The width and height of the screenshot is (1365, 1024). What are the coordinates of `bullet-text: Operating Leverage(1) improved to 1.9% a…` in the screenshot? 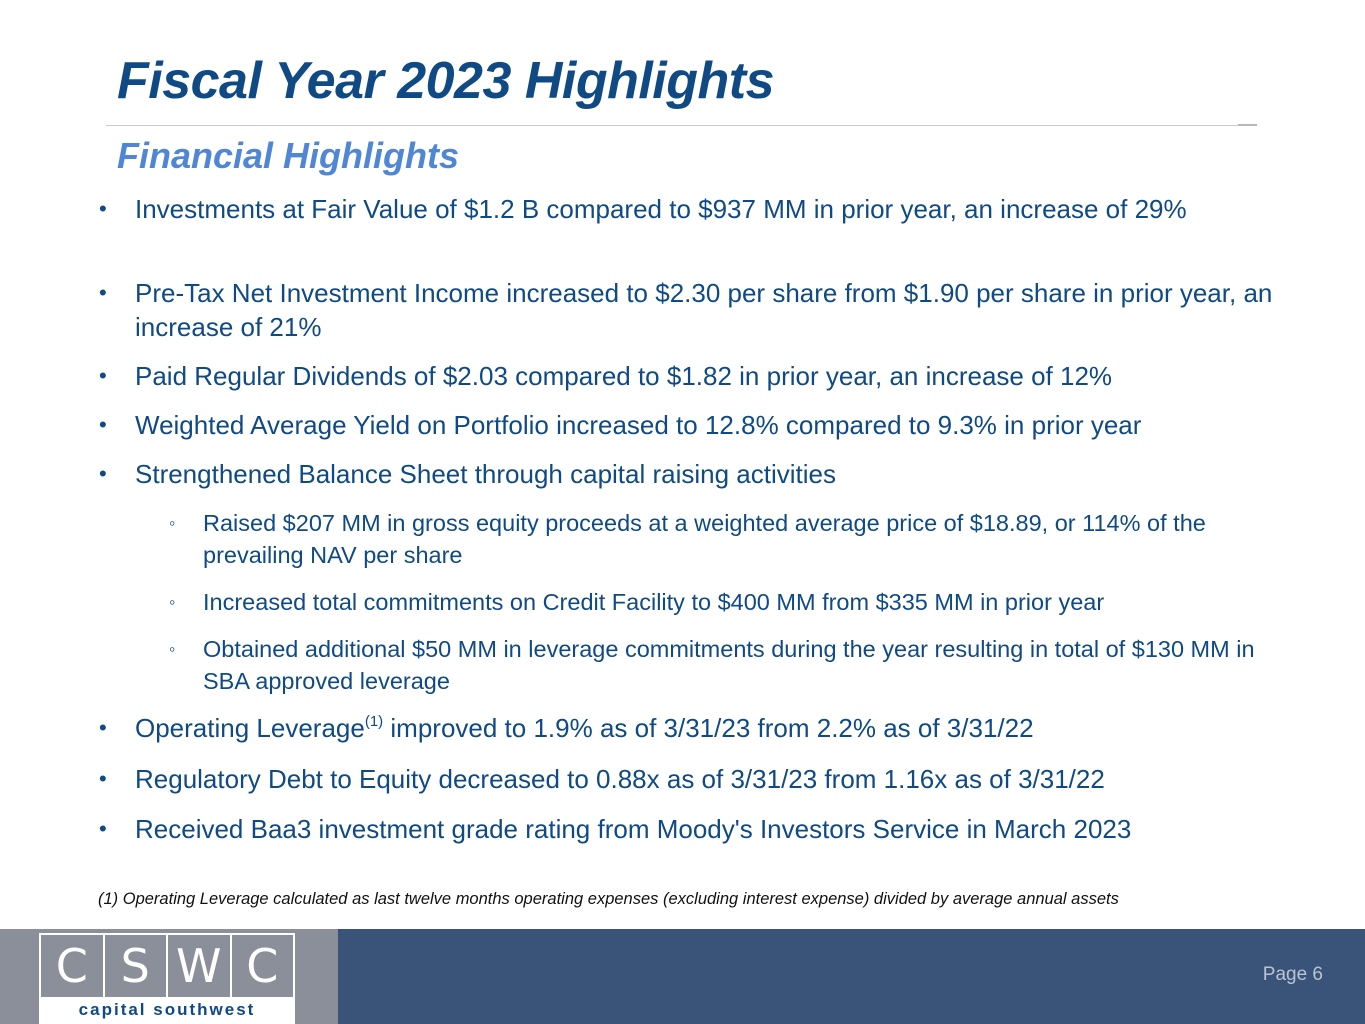 It's located at (710, 728).